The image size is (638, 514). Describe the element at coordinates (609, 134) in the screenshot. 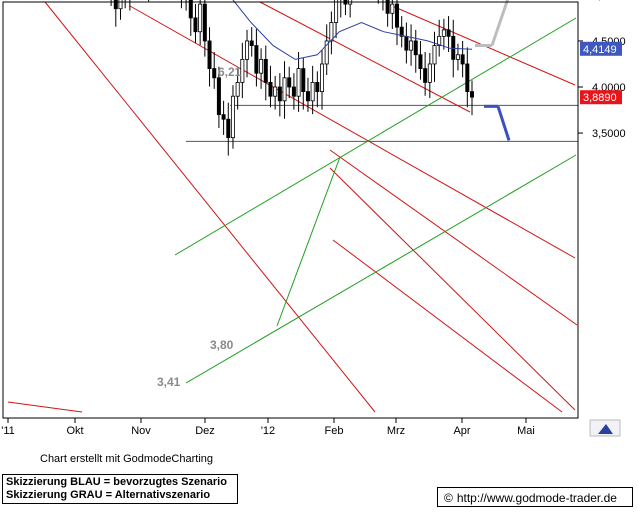

I see `y-tick-label: 3,5000` at that location.